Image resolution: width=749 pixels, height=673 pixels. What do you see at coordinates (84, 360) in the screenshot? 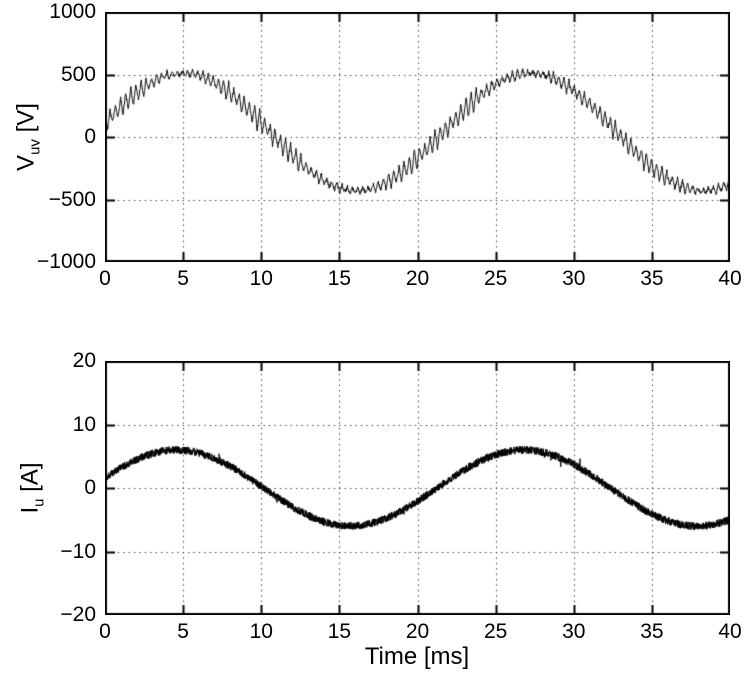
I see `current-y-tick-label: 20` at bounding box center [84, 360].